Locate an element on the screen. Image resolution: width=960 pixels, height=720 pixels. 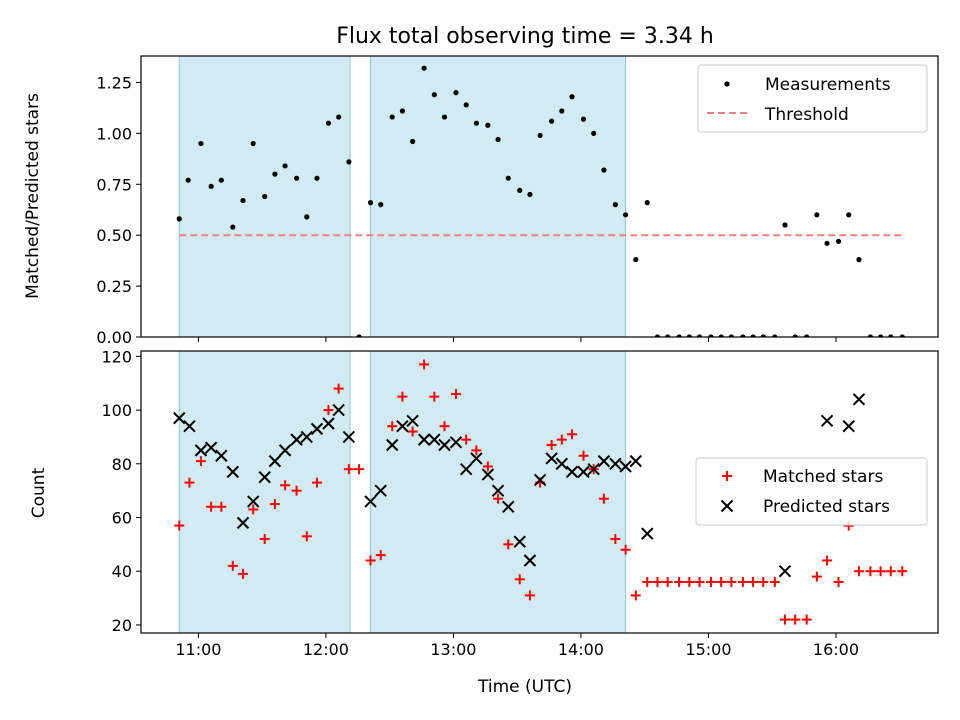
legend-matched-marker is located at coordinates (727, 476).